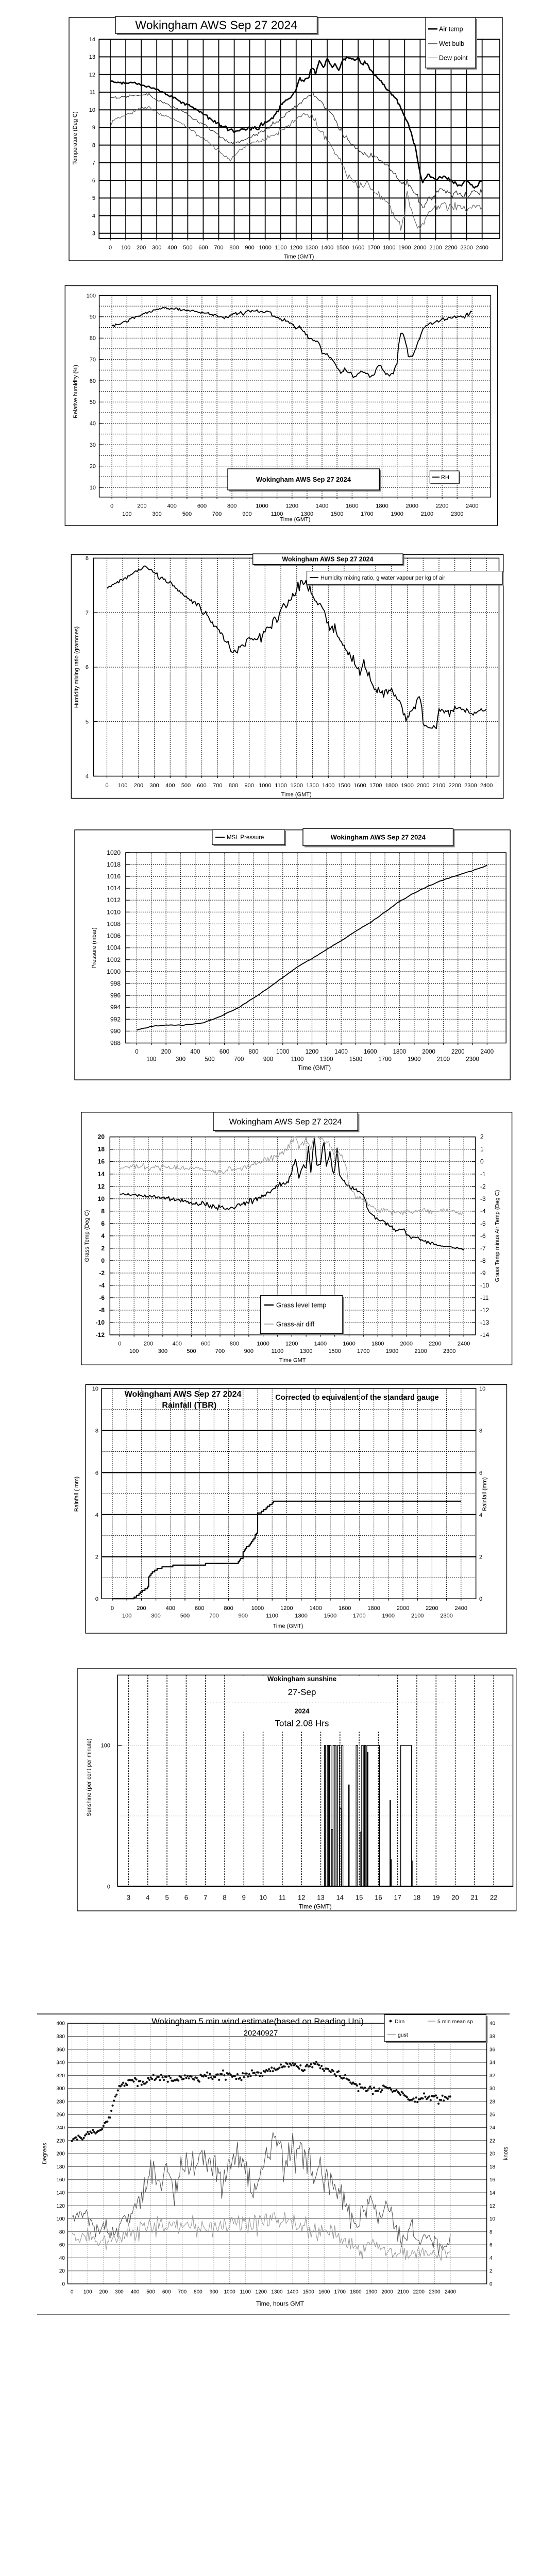  I want to click on svg-text: 1300, so click(312, 786).